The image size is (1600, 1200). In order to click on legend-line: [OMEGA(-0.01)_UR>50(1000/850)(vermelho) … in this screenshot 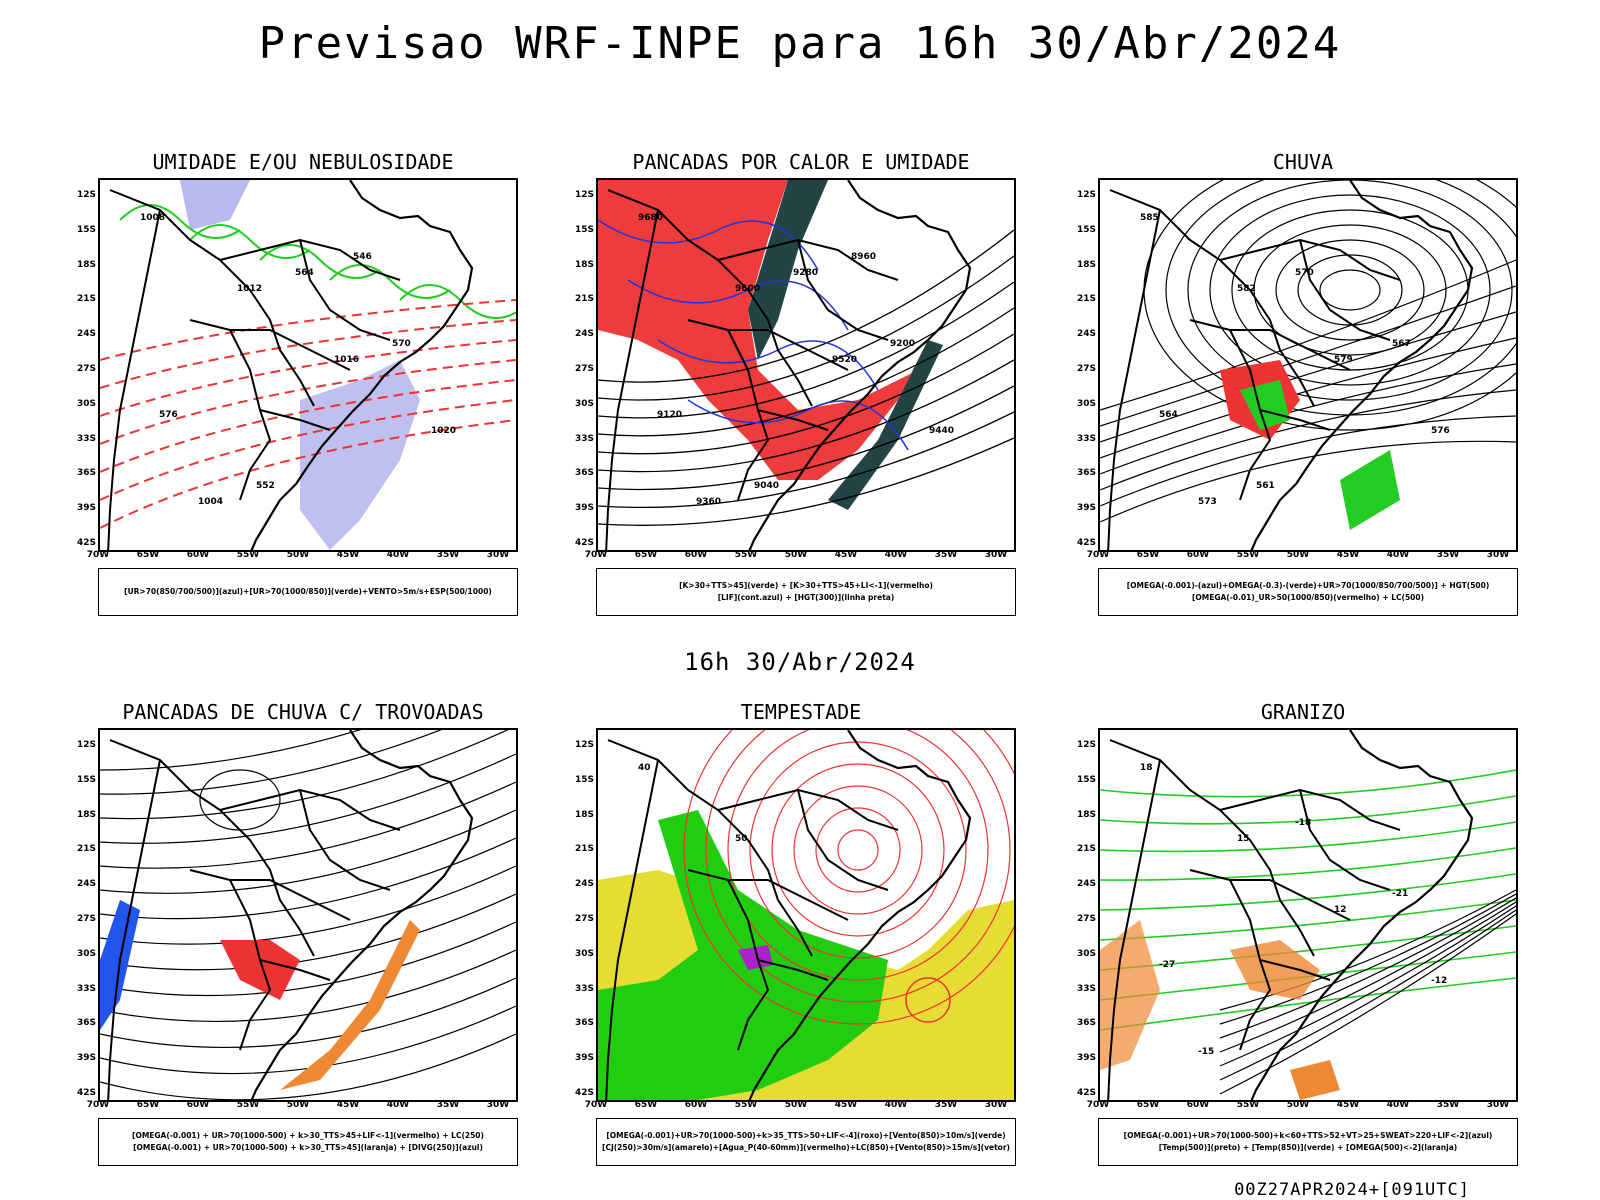, I will do `click(1308, 597)`.